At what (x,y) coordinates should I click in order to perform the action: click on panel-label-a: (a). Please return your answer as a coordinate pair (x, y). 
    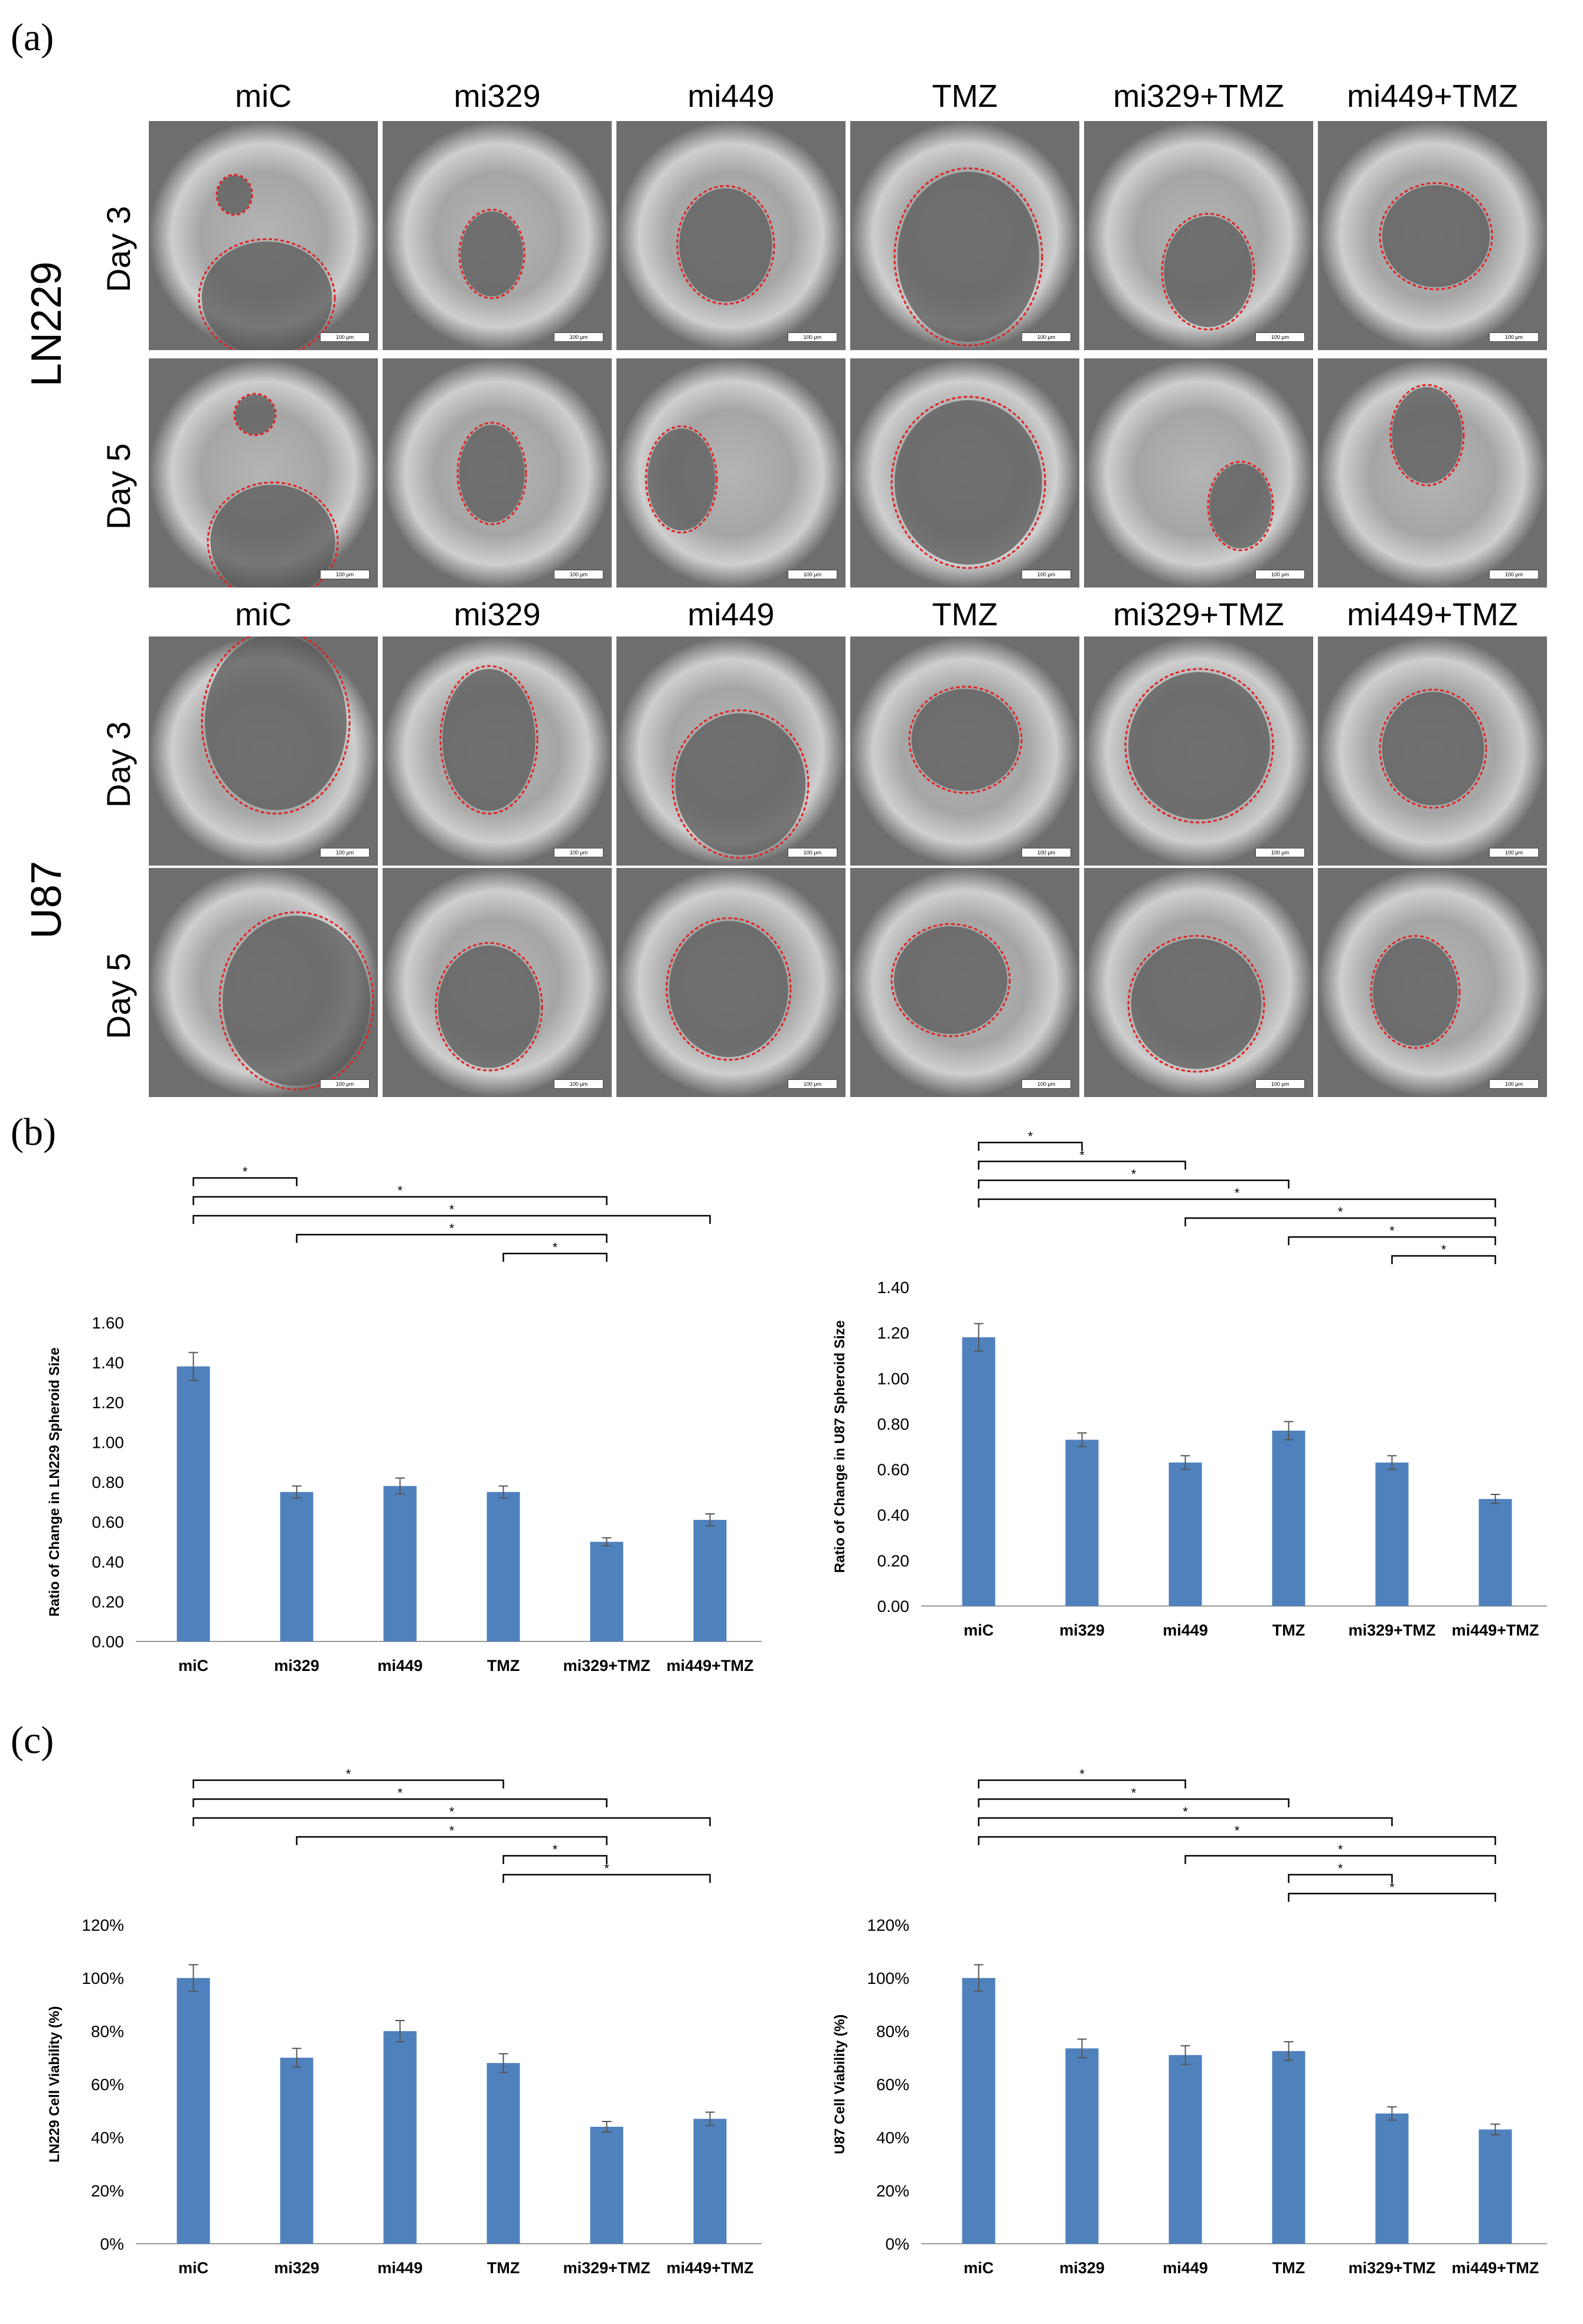
    Looking at the image, I should click on (32, 37).